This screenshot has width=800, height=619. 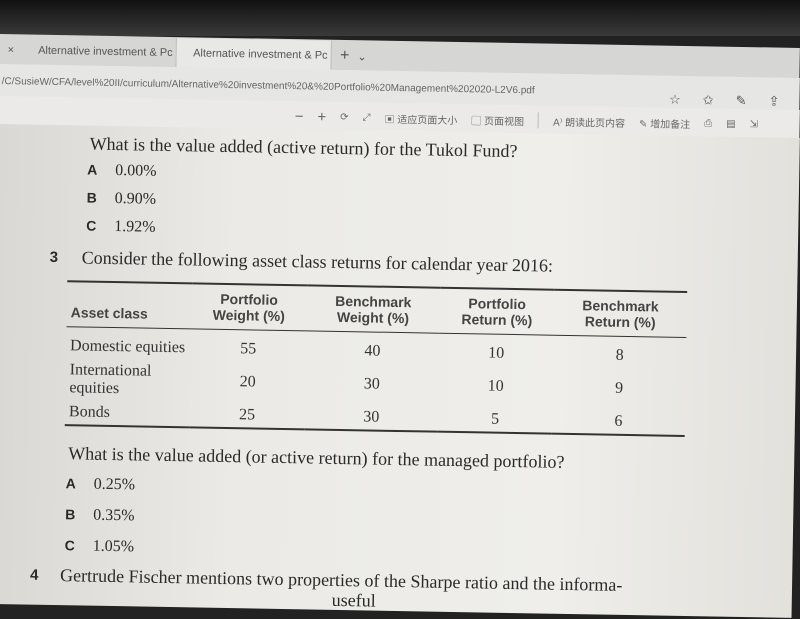 I want to click on option-value: 0.90%, so click(x=136, y=199).